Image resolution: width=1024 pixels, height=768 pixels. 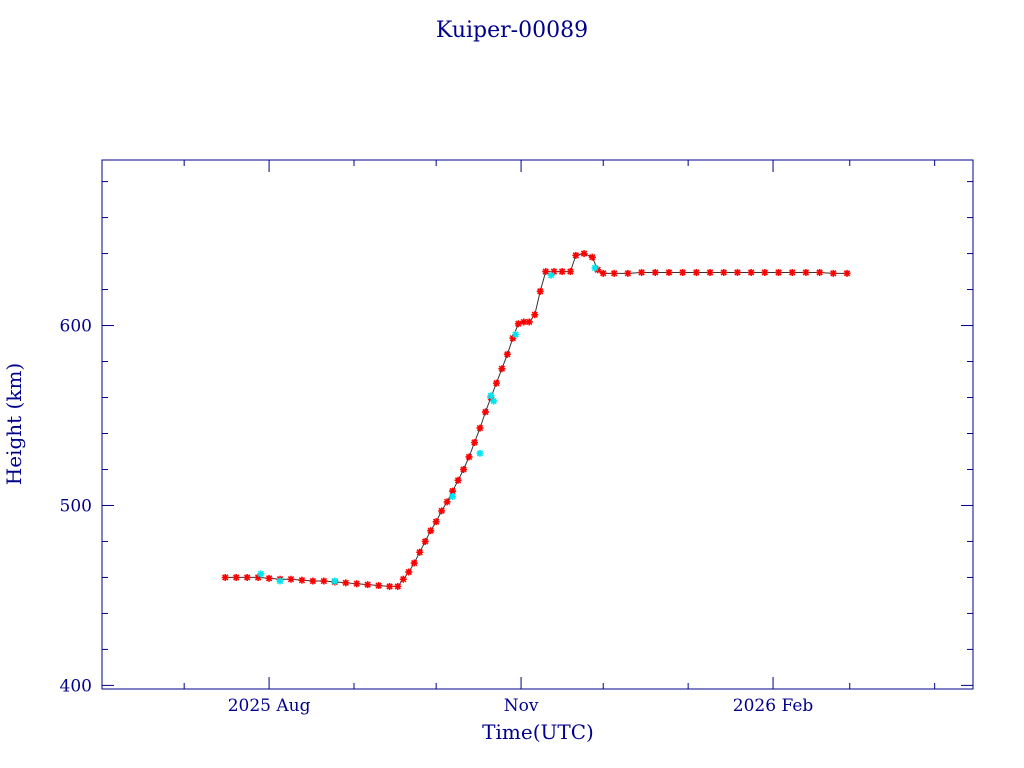 What do you see at coordinates (512, 30) in the screenshot?
I see `chart-title: Kuiper-00089` at bounding box center [512, 30].